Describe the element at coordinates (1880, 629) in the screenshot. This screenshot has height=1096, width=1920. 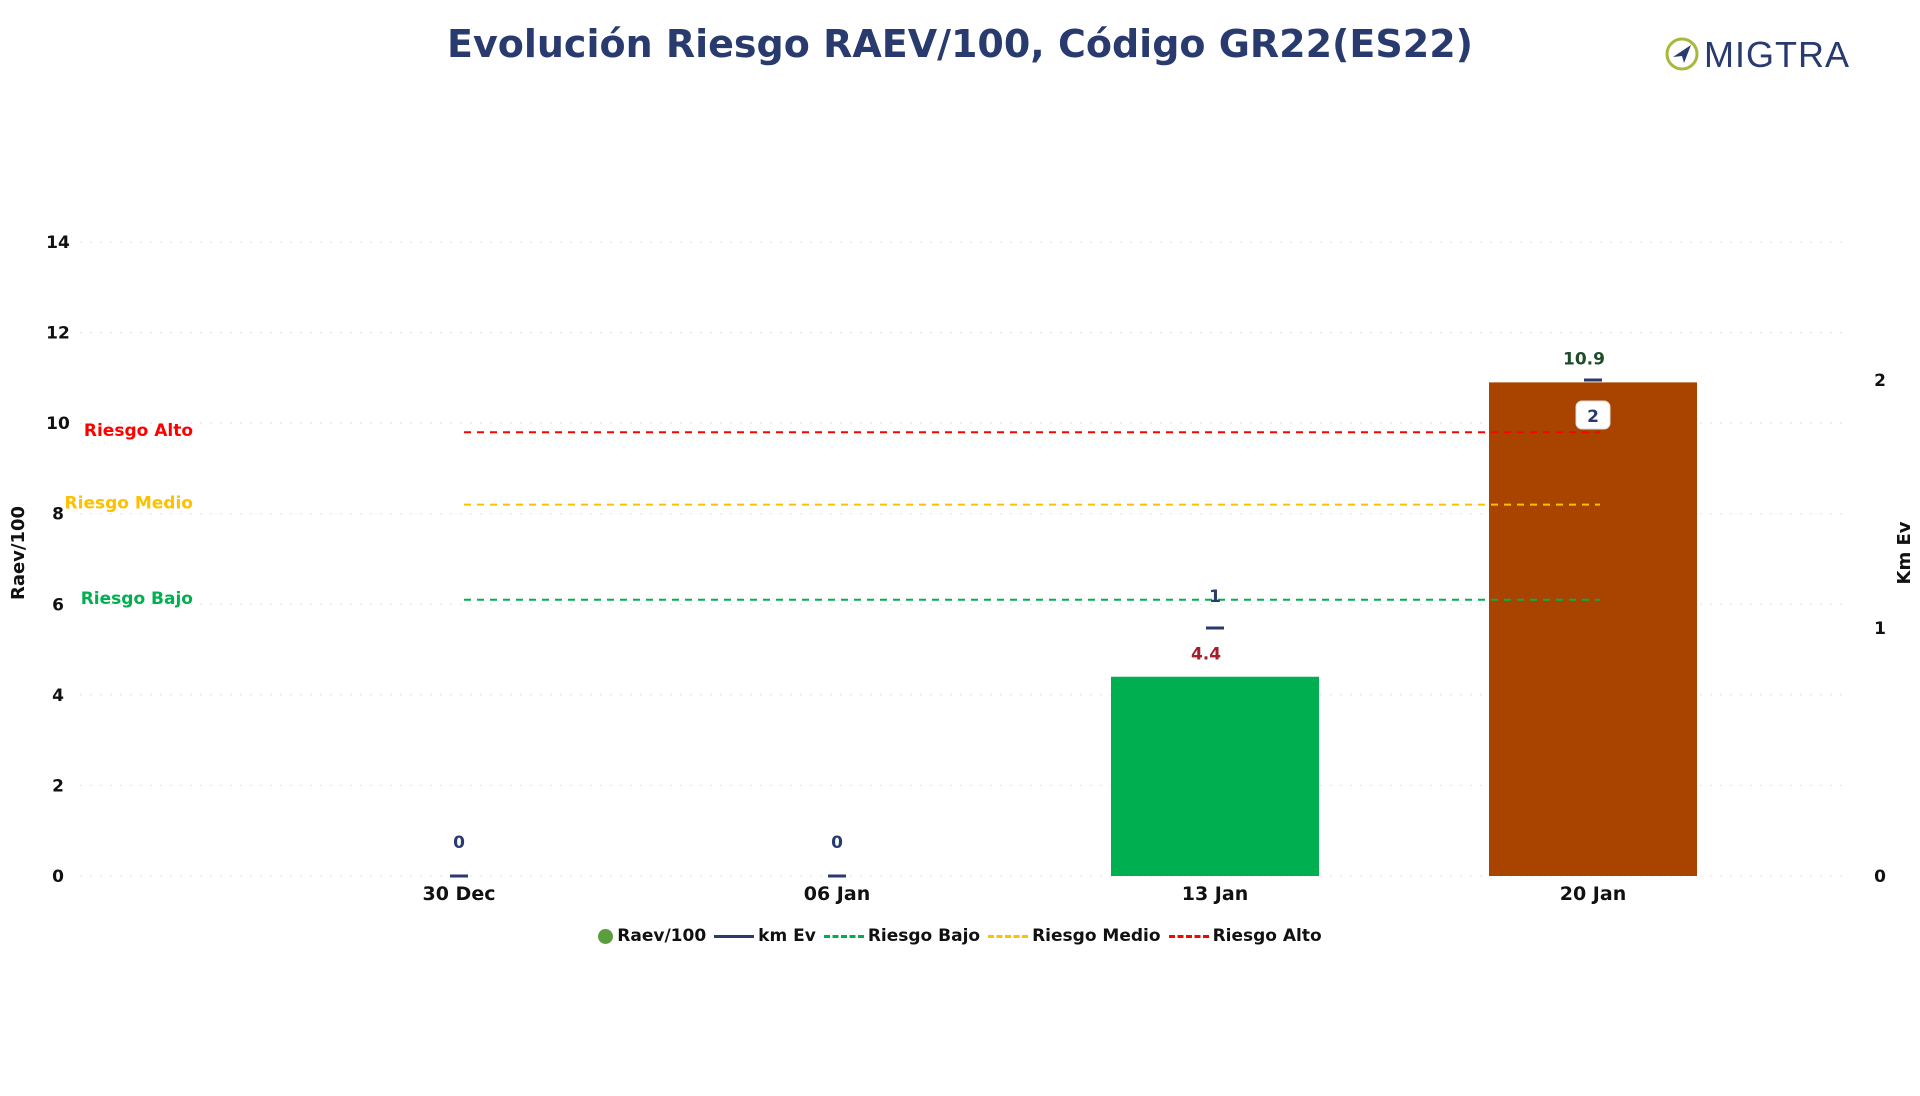
I see `y2-tick-label: 1` at that location.